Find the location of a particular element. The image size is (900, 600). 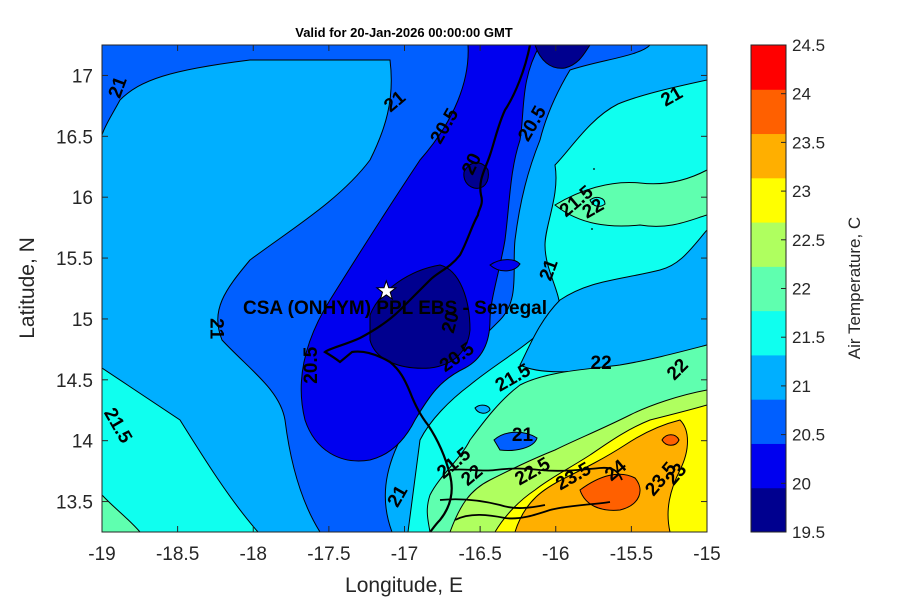

colorbar-tick-label: 23.5 is located at coordinates (808, 142).